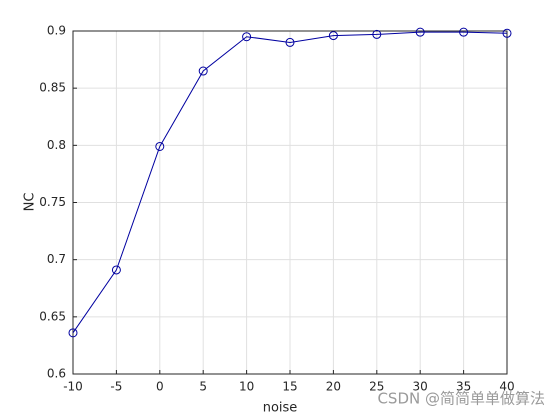  Describe the element at coordinates (73, 387) in the screenshot. I see `x-tick-label: -10` at that location.